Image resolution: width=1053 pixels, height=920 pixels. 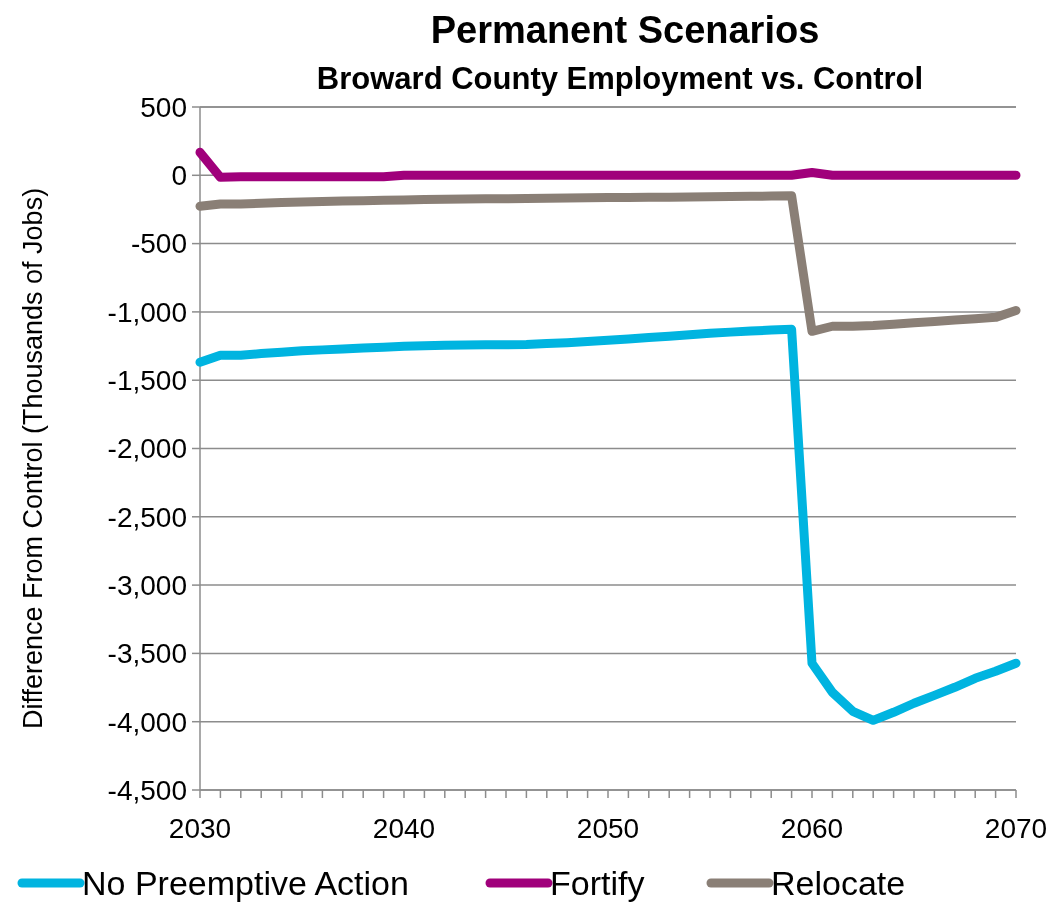 What do you see at coordinates (1016, 828) in the screenshot?
I see `x-tick-label: 2070` at bounding box center [1016, 828].